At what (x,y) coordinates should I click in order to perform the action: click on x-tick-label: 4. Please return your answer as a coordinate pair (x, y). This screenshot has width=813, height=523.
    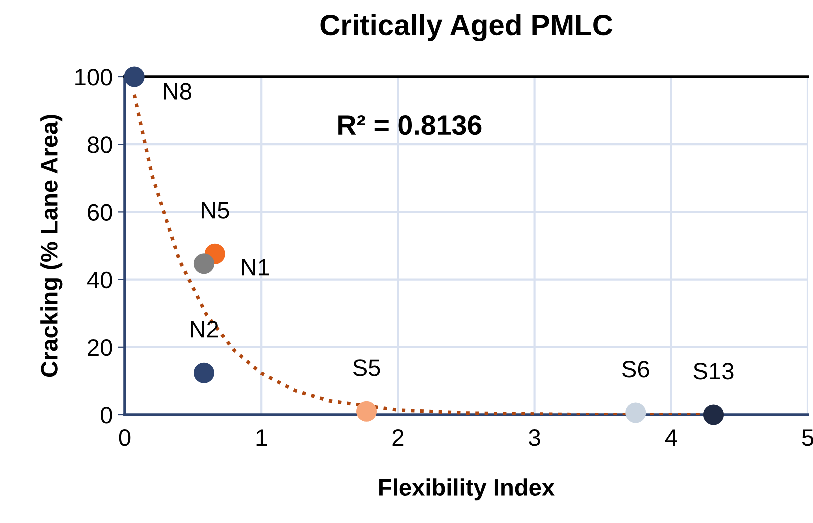
    Looking at the image, I should click on (671, 438).